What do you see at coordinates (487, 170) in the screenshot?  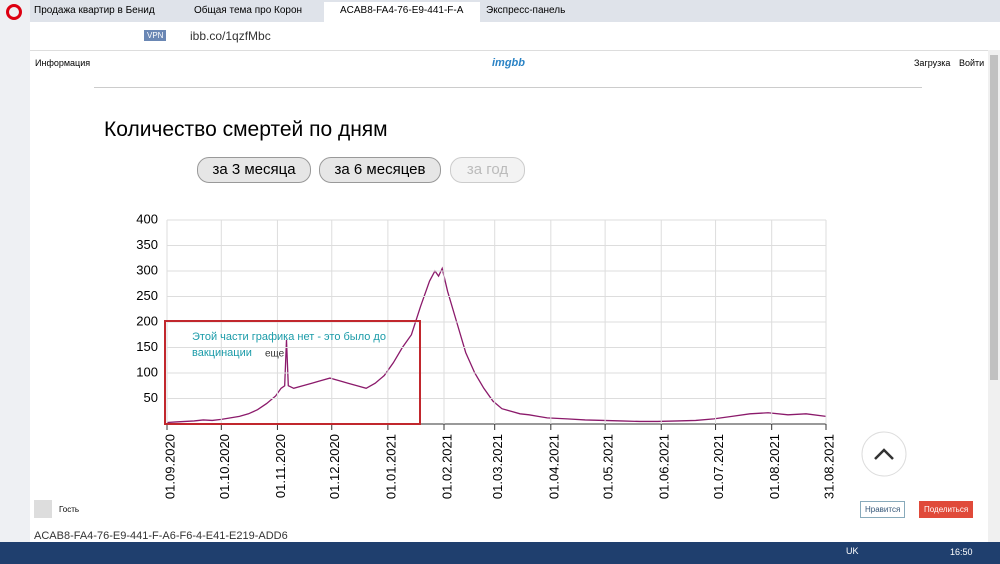 I see `range-button: за год` at bounding box center [487, 170].